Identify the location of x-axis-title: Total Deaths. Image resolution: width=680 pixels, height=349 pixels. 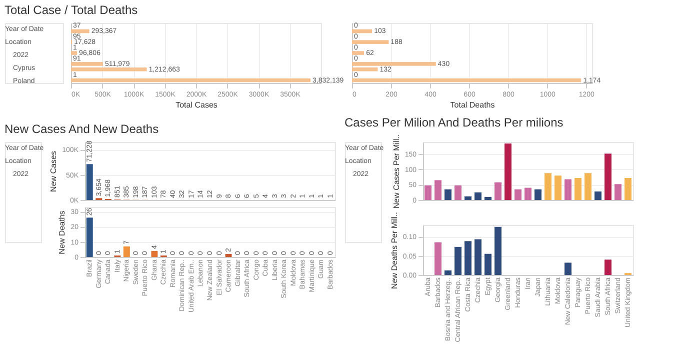
(472, 105).